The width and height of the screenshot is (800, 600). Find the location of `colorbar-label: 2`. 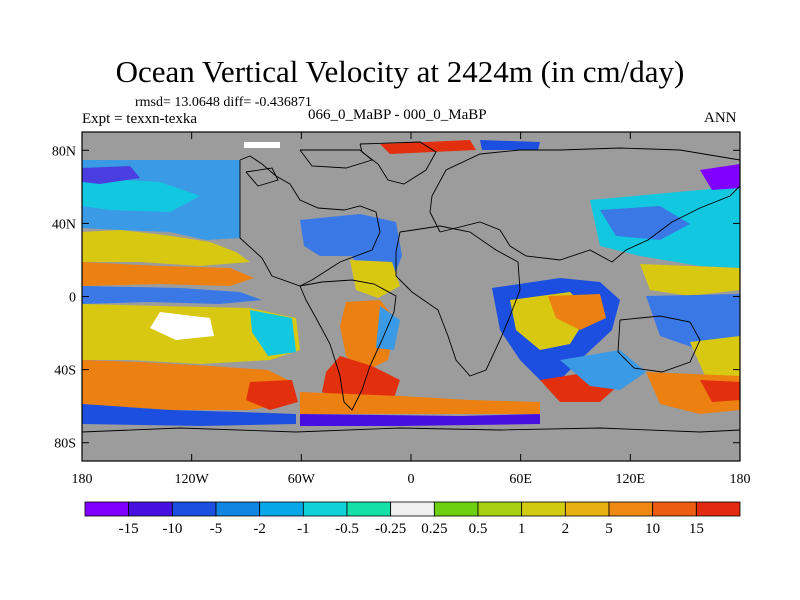

colorbar-label: 2 is located at coordinates (566, 529).